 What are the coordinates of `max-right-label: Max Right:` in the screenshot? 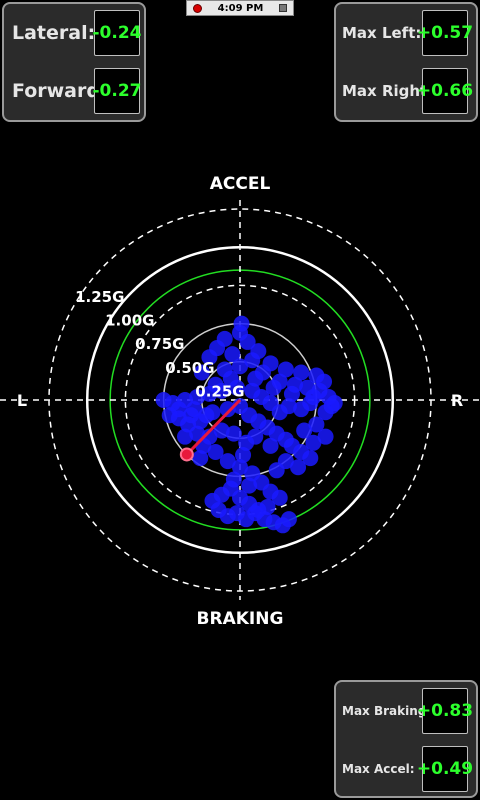 It's located at (388, 91).